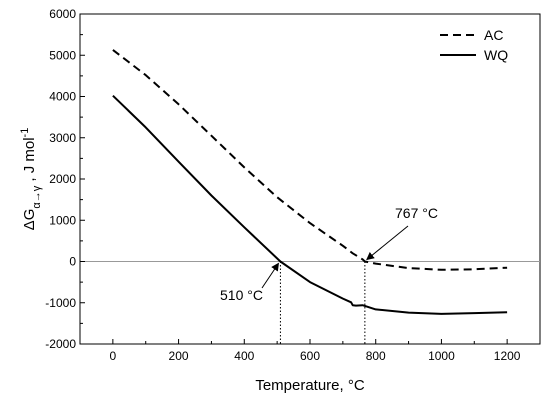 The image size is (550, 402). Describe the element at coordinates (72, 262) in the screenshot. I see `y-tick-label: 0` at that location.